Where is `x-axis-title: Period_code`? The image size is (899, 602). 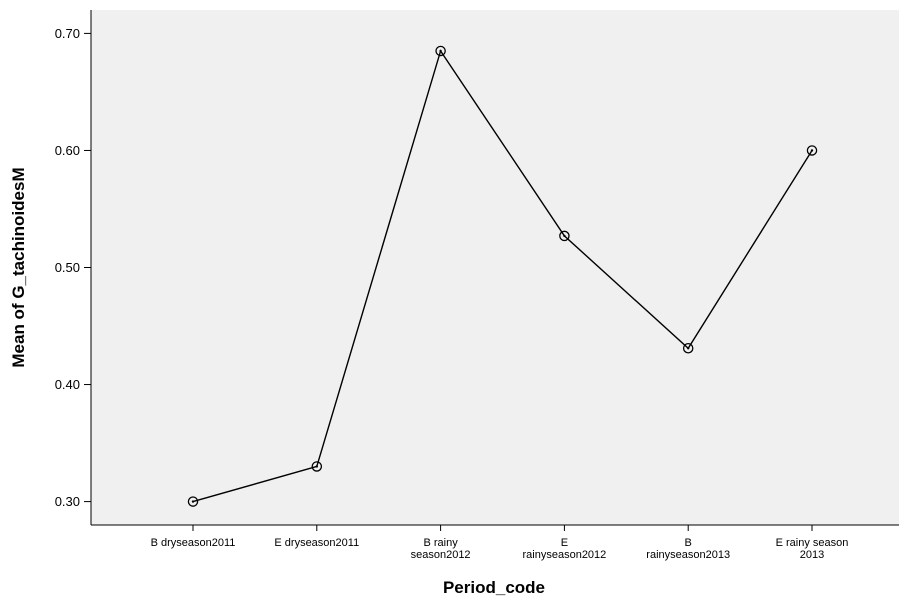
x-axis-title: Period_code is located at coordinates (494, 587).